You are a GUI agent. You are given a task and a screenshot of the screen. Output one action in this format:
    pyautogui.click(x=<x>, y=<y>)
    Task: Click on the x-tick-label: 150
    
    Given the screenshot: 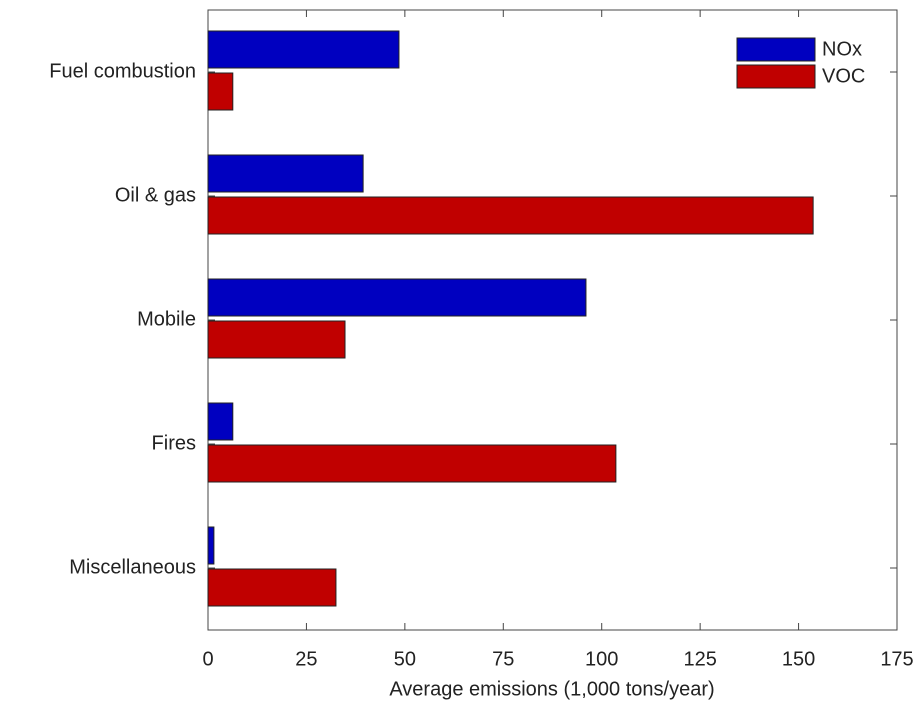 What is the action you would take?
    pyautogui.click(x=798, y=659)
    